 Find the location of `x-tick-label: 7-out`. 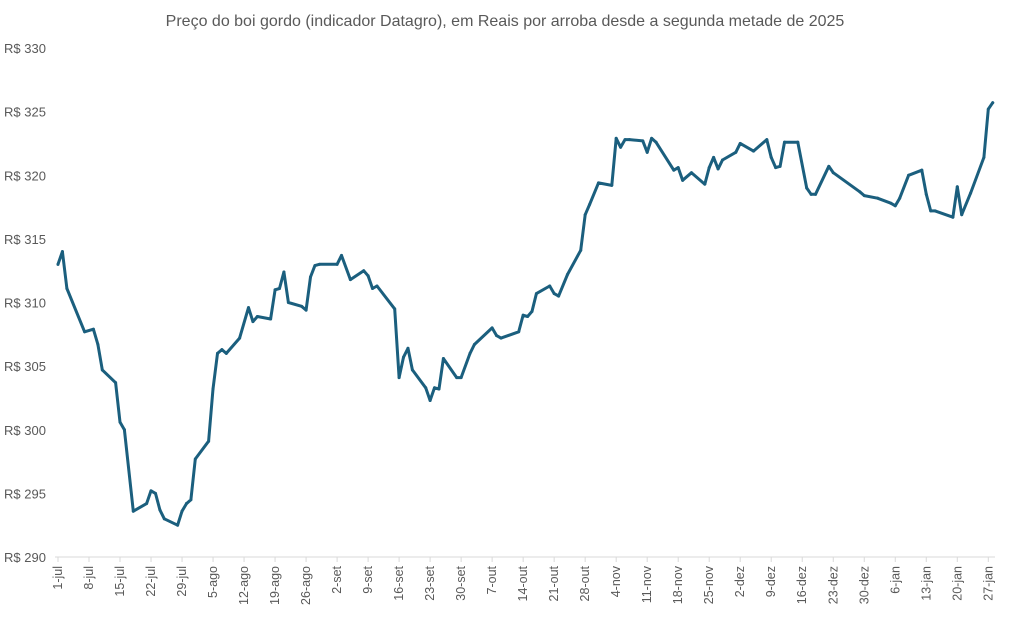

x-tick-label: 7-out is located at coordinates (492, 579).